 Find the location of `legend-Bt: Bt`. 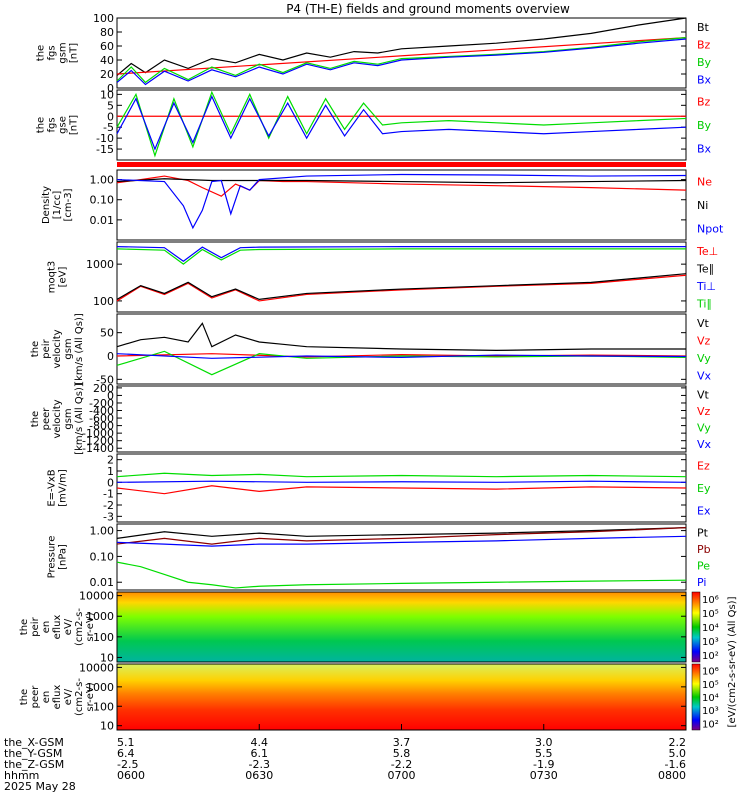

legend-Bt: Bt is located at coordinates (703, 27).